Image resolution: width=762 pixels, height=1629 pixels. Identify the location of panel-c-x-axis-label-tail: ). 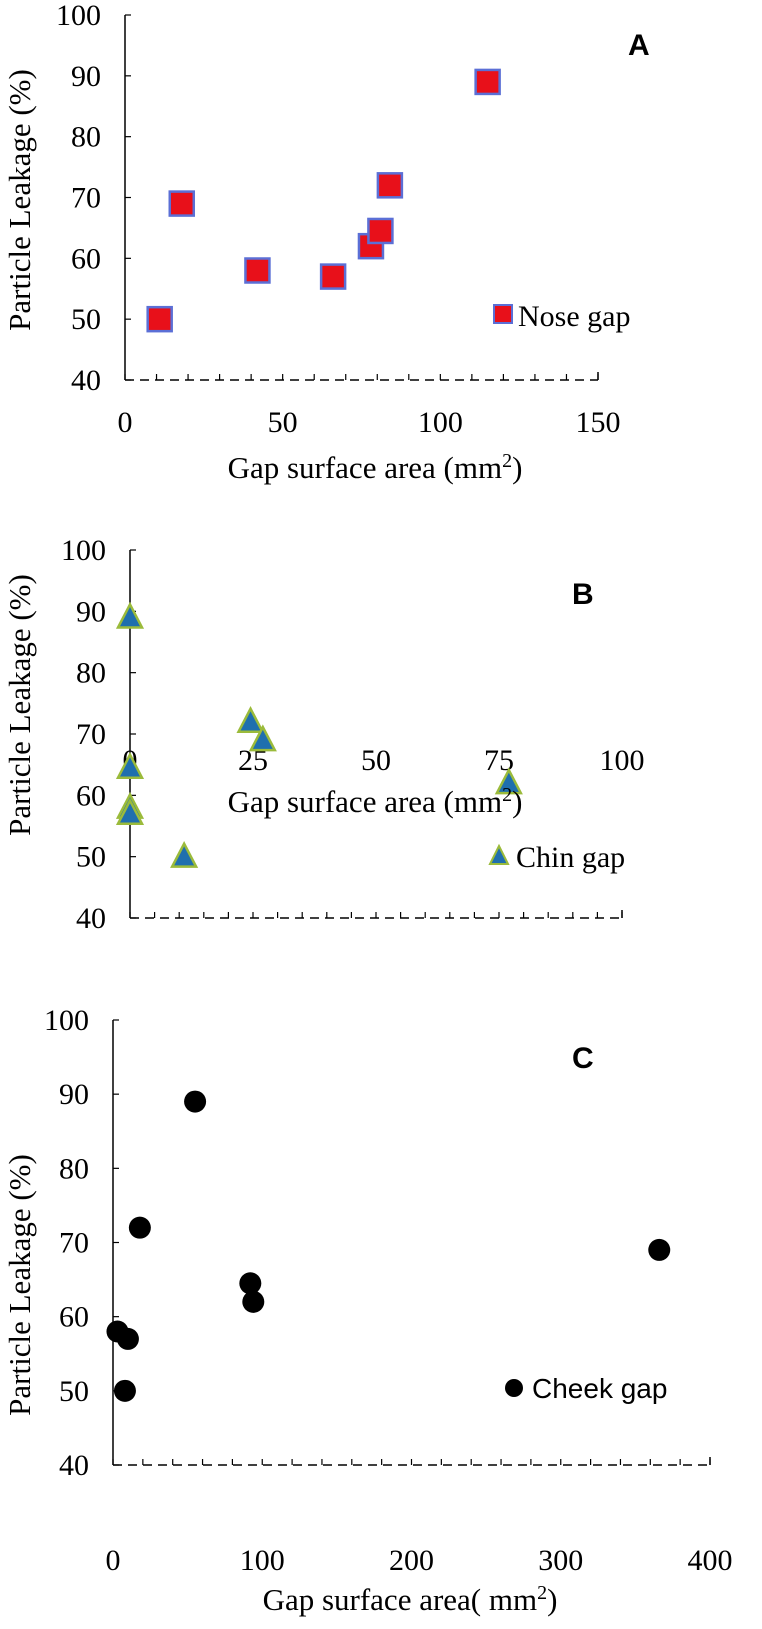
(552, 1599).